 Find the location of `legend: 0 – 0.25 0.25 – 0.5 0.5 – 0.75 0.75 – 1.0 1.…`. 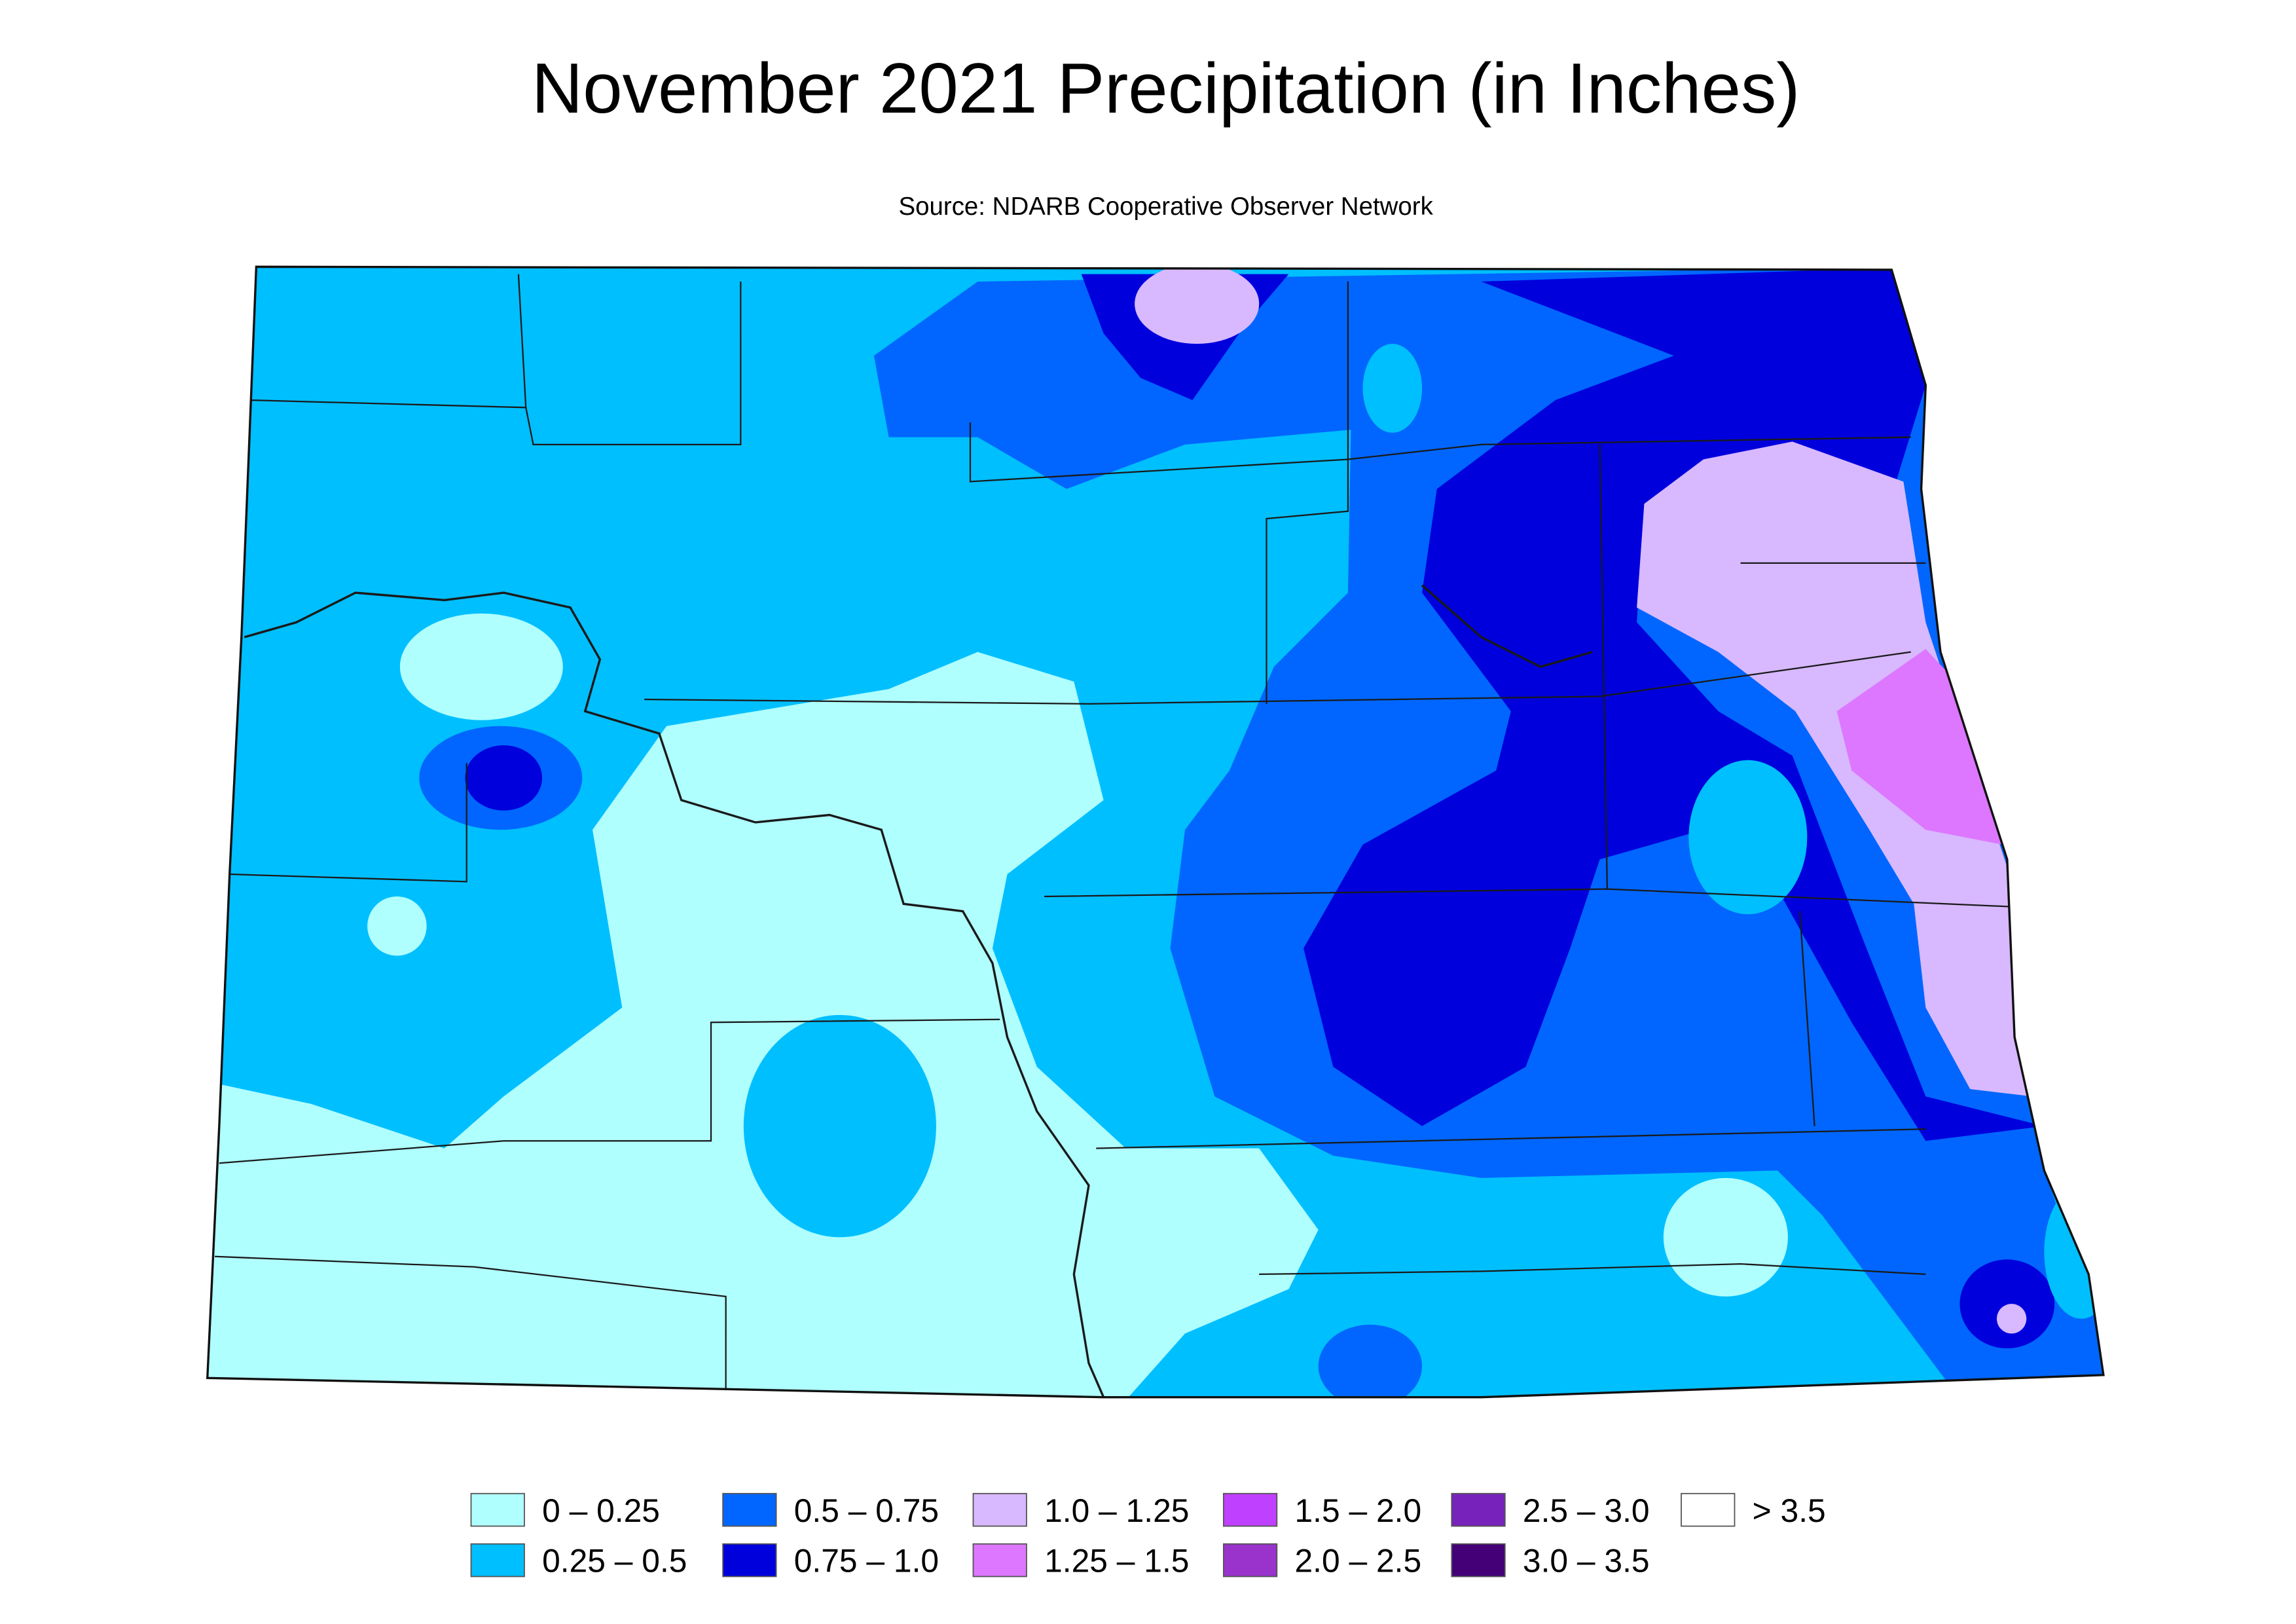

legend: 0 – 0.25 0.25 – 0.5 0.5 – 0.75 0.75 – 1.0 1.… is located at coordinates (1148, 1535).